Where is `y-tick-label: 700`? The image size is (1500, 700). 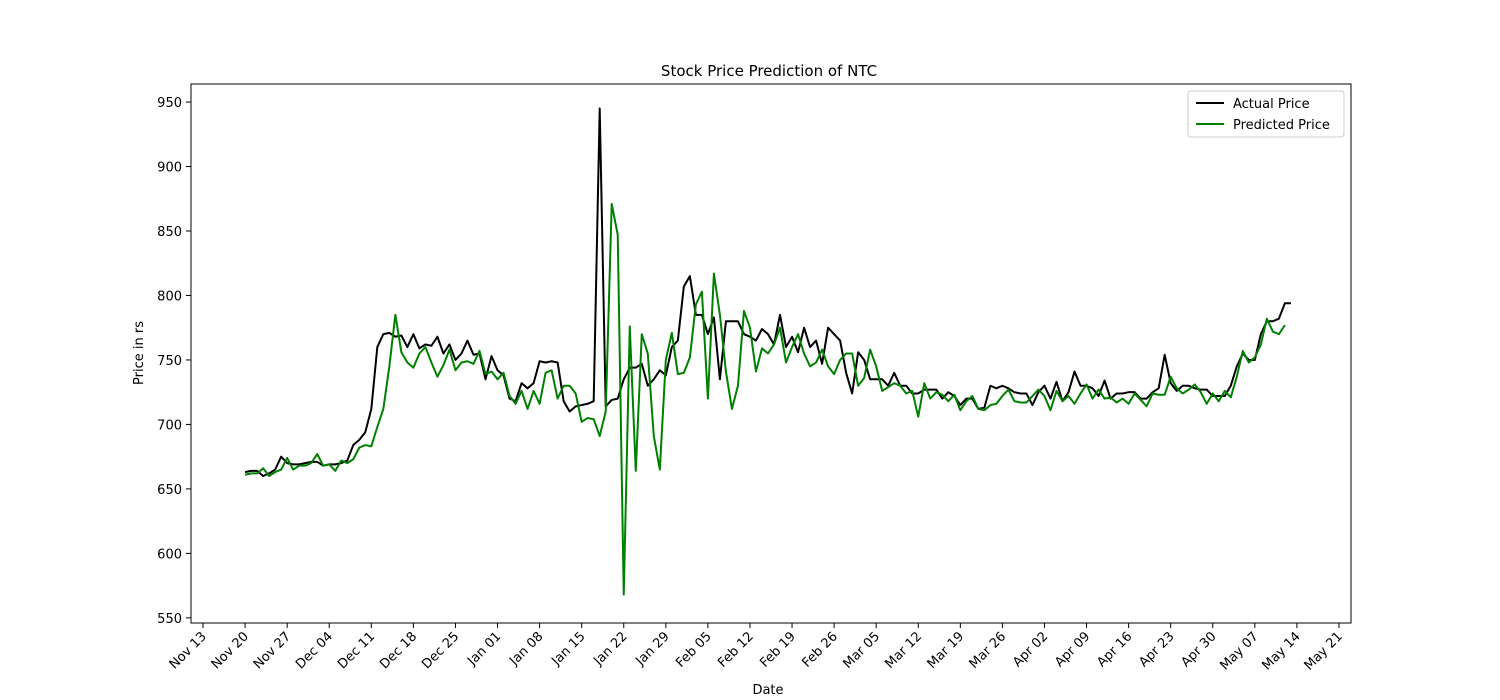 y-tick-label: 700 is located at coordinates (169, 425).